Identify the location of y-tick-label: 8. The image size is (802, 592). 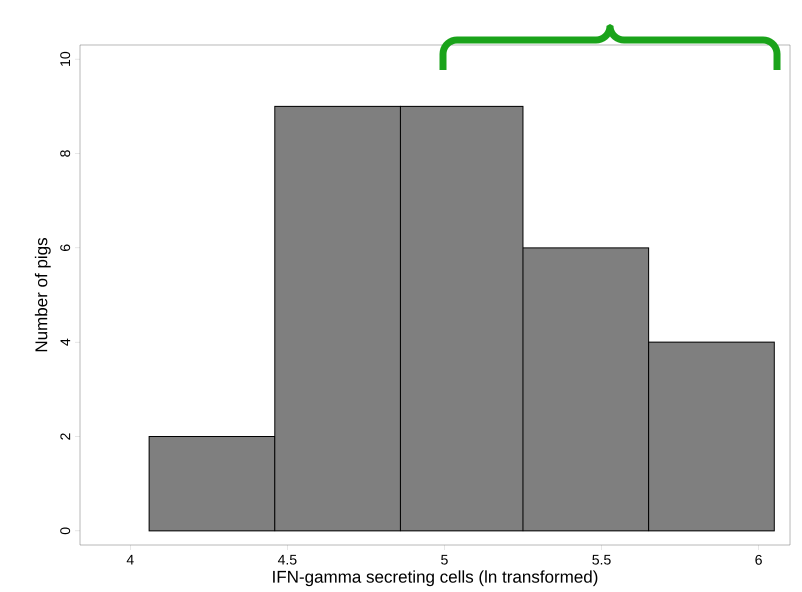
(65, 153).